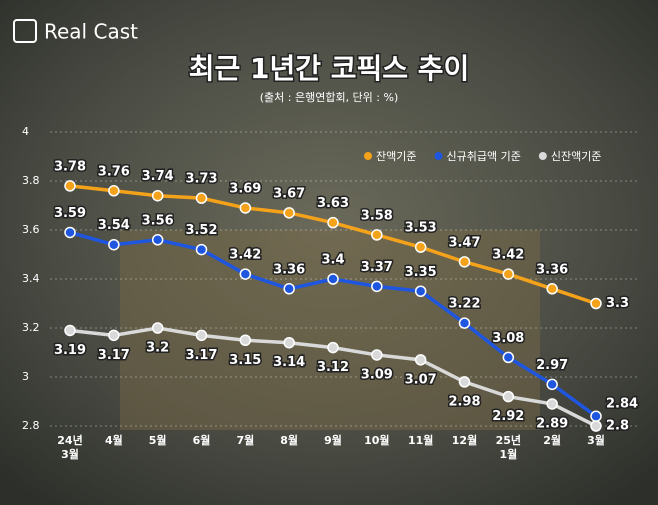  What do you see at coordinates (421, 228) in the screenshot?
I see `data-label: 3.53` at bounding box center [421, 228].